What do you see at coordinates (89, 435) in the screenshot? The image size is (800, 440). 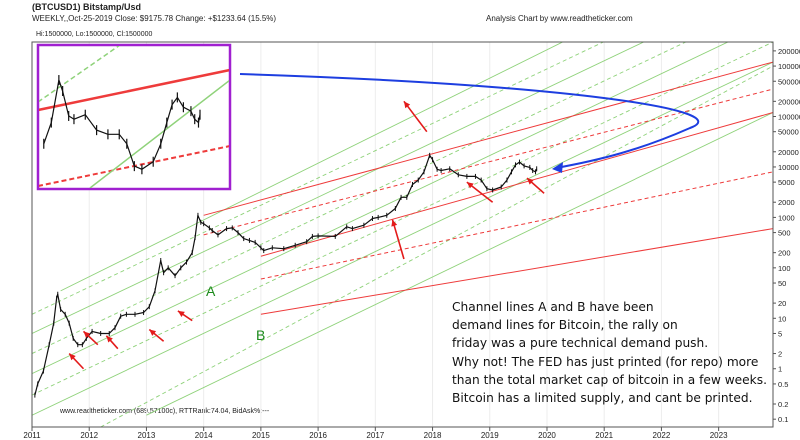 I see `x-tick-label: 2012` at bounding box center [89, 435].